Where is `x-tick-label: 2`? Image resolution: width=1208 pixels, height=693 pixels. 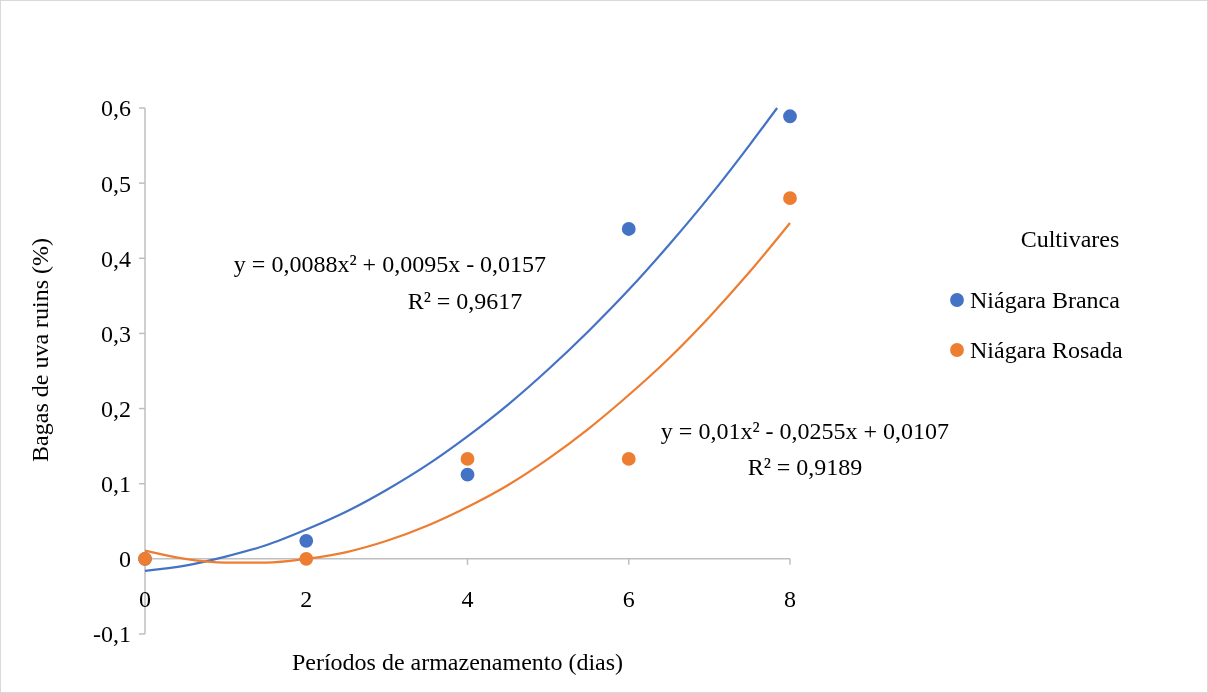 x-tick-label: 2 is located at coordinates (306, 598).